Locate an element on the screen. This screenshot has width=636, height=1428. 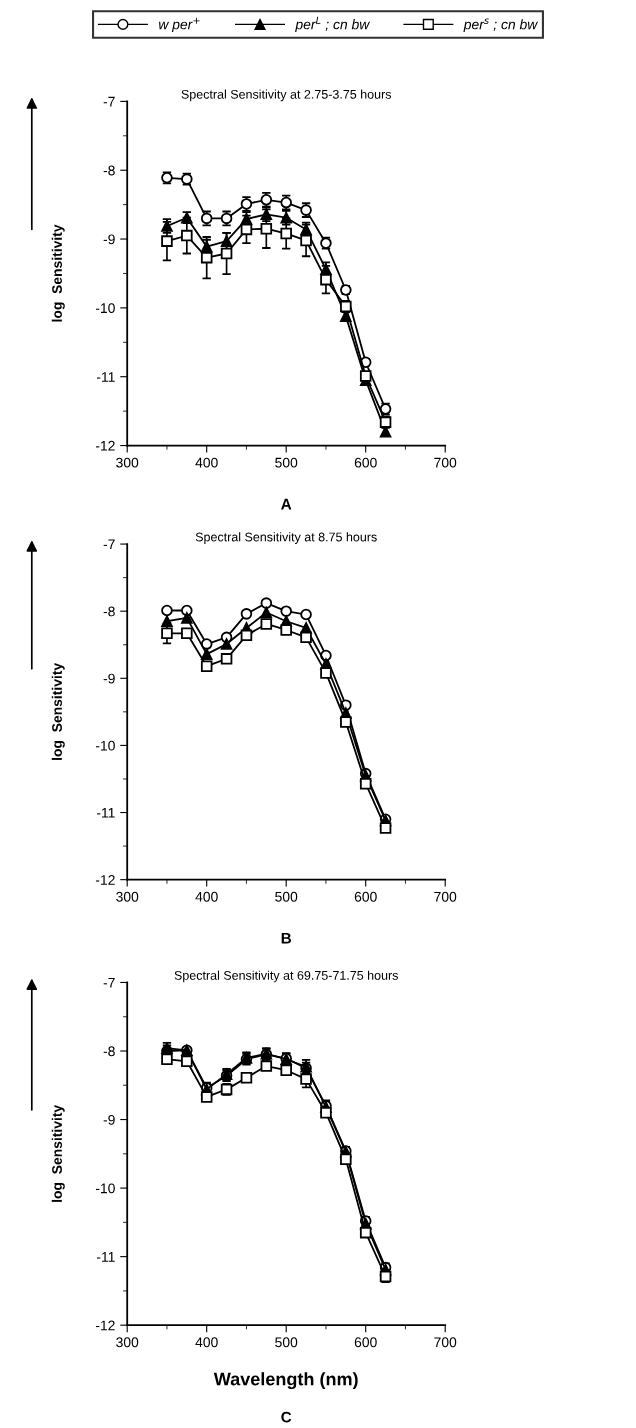
x-axis-title: Wavelength (nm) is located at coordinates (285, 1381).